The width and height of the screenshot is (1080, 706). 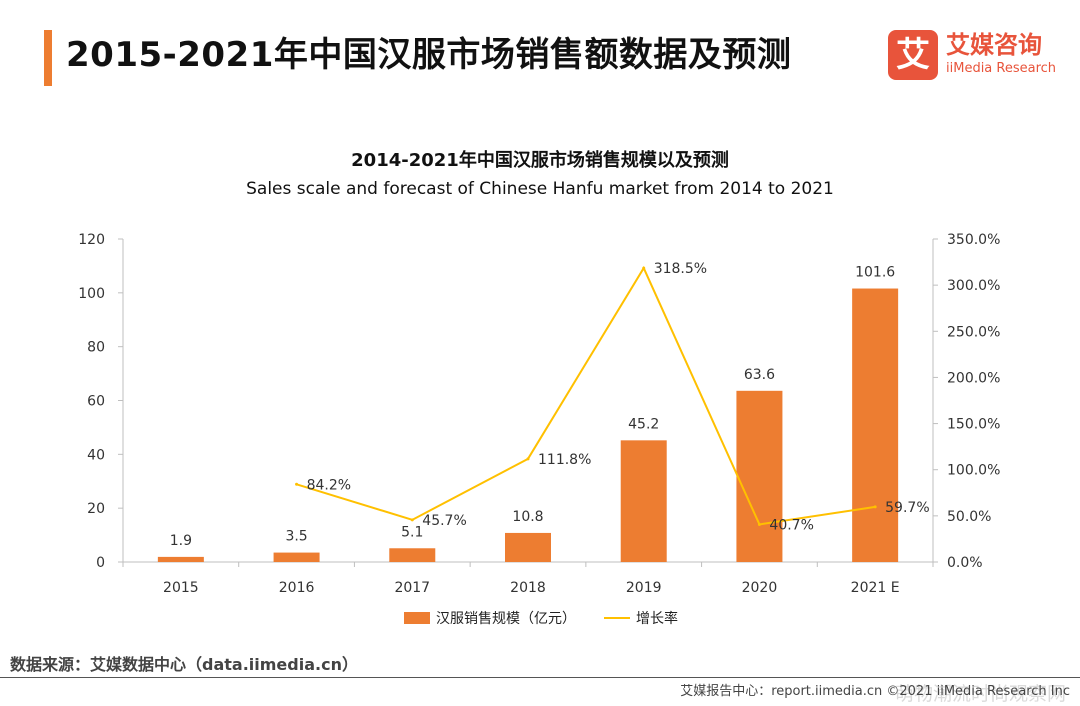 What do you see at coordinates (429, 55) in the screenshot?
I see `page-title: 2015-2021年中国汉服市场销售额数据及预测` at bounding box center [429, 55].